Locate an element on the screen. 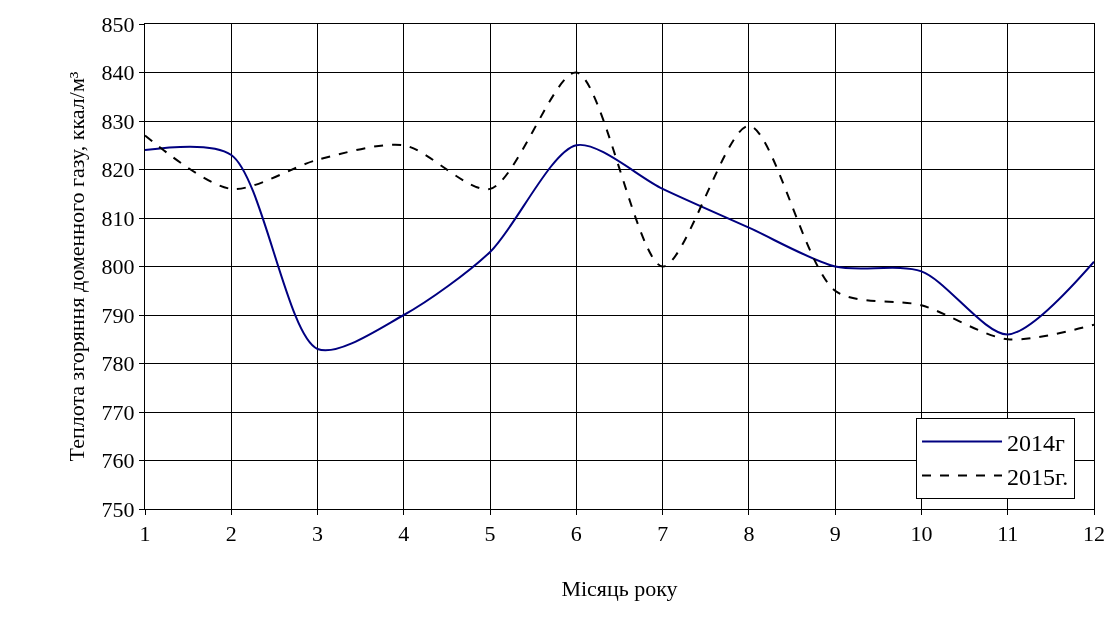 The image size is (1117, 619). y-tick-label: 780 is located at coordinates (118, 364).